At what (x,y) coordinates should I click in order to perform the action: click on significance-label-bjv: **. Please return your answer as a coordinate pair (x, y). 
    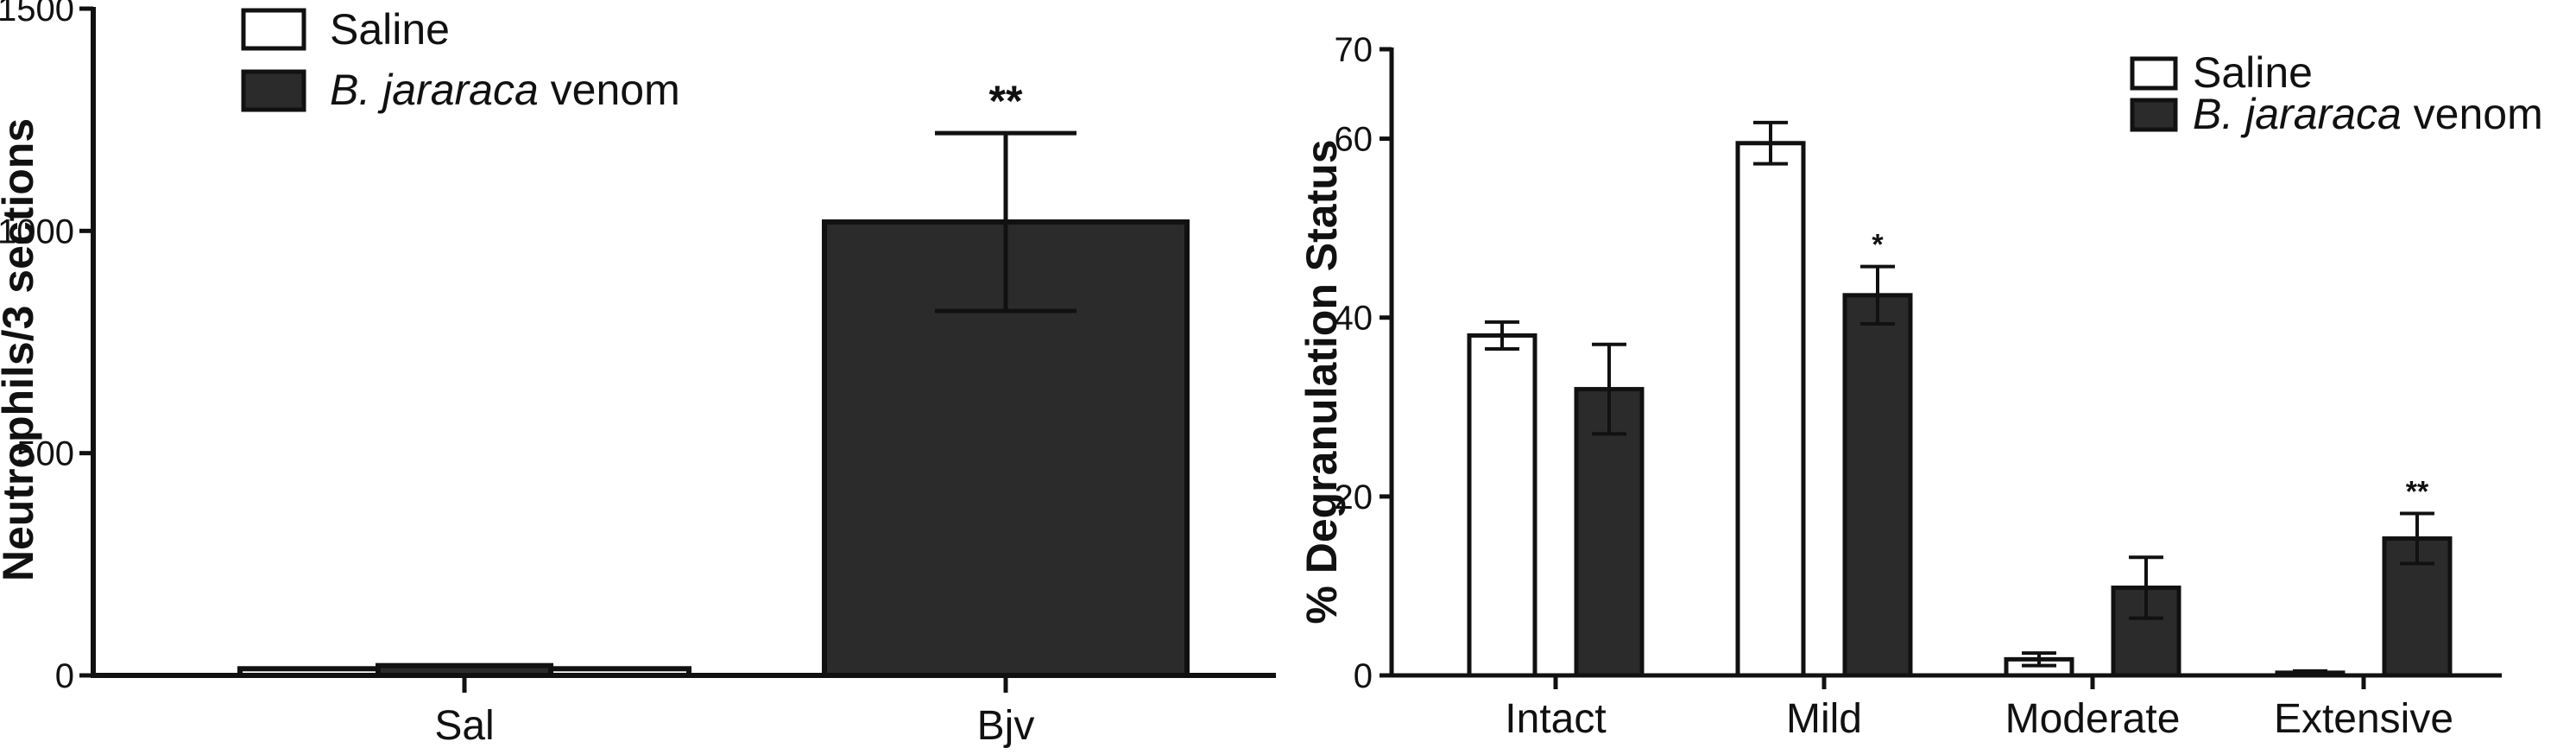
    Looking at the image, I should click on (1006, 101).